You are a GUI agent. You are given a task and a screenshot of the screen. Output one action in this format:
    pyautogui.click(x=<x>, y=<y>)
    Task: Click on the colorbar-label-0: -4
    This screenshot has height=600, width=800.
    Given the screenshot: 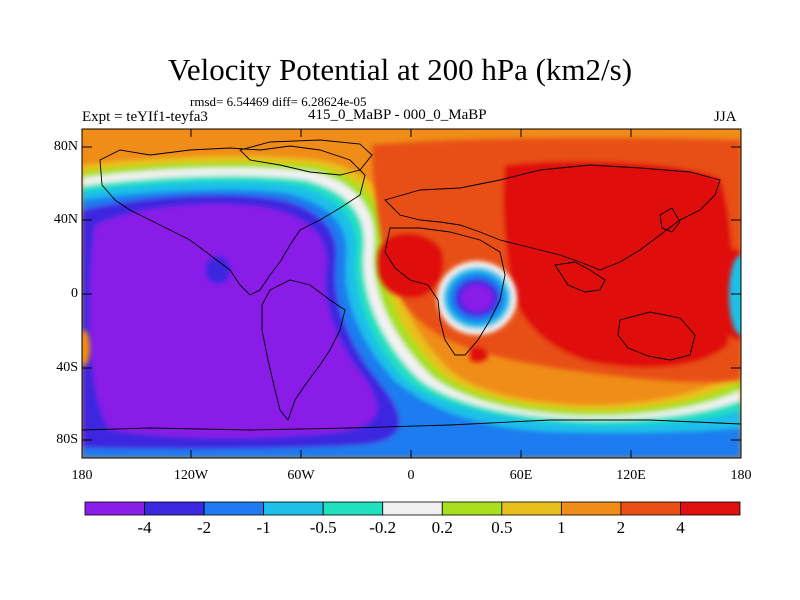 What is the action you would take?
    pyautogui.click(x=144, y=527)
    